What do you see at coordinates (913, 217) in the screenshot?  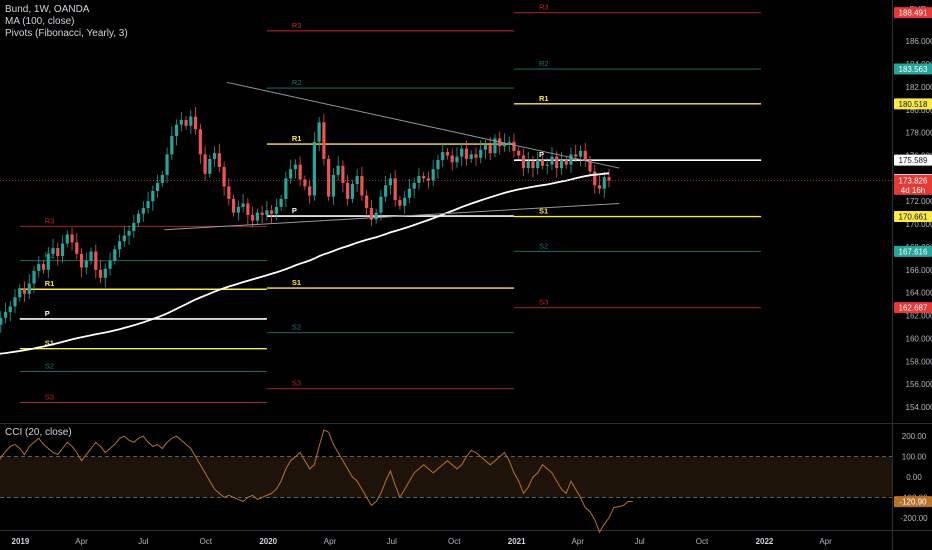 I see `price-badge-label: 170.661` at bounding box center [913, 217].